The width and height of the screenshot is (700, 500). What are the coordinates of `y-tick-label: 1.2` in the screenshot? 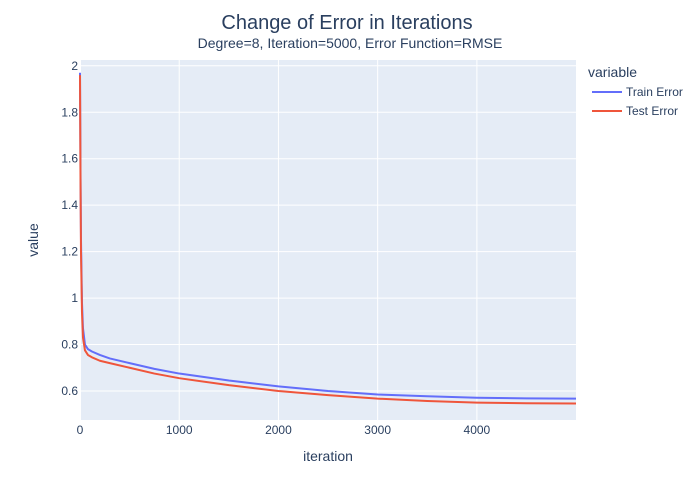 It's located at (69, 252).